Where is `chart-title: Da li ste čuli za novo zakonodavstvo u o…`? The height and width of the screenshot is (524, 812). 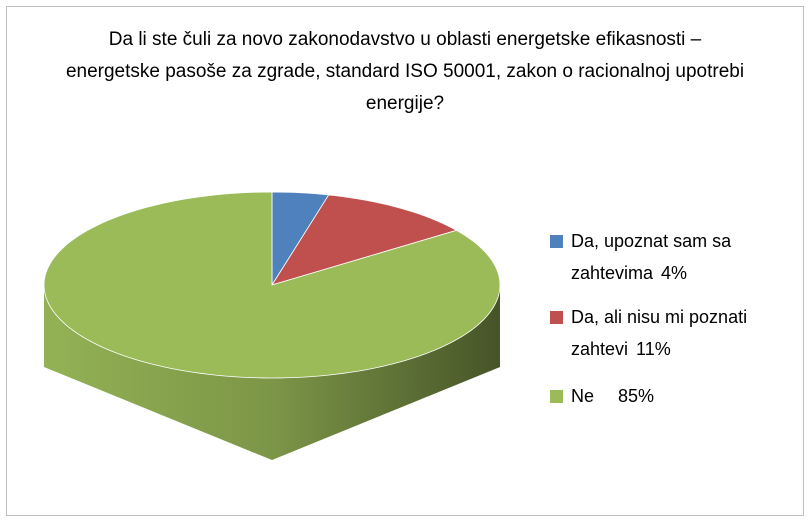
chart-title: Da li ste čuli za novo zakonodavstvo u o… is located at coordinates (405, 71).